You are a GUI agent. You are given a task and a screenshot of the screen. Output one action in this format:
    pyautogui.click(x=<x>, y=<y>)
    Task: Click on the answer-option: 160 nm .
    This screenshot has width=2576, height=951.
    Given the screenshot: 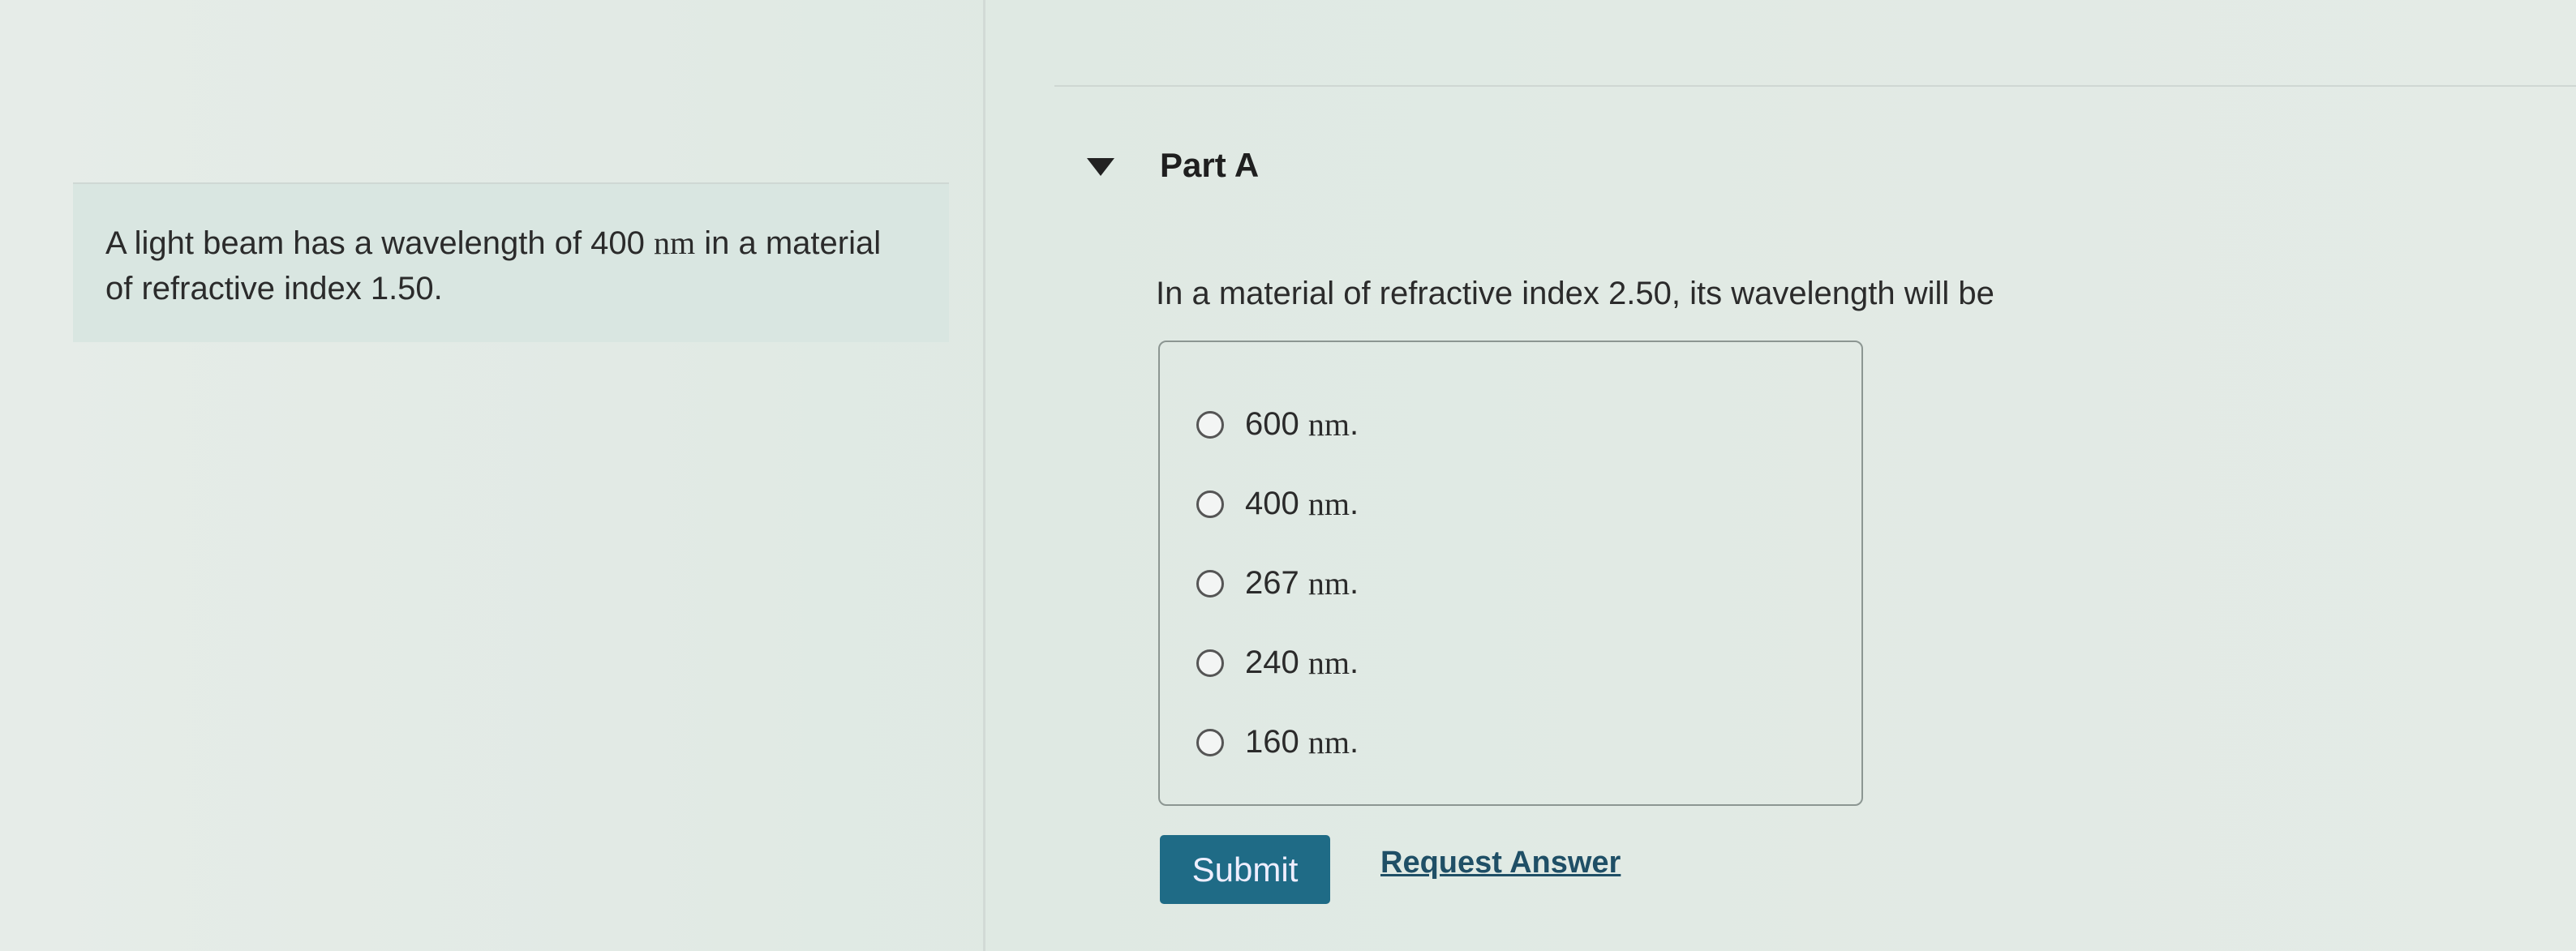 What is the action you would take?
    pyautogui.click(x=1277, y=742)
    